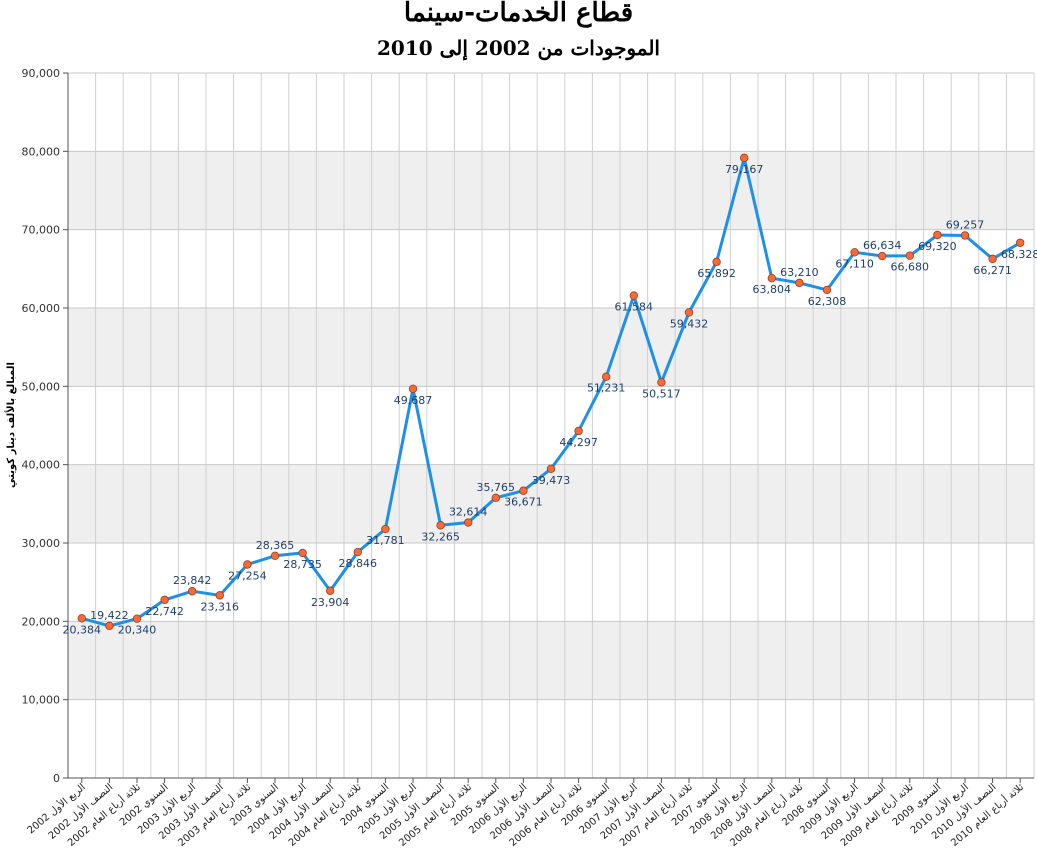 The image size is (1037, 864). Describe the element at coordinates (330, 602) in the screenshot. I see `data-label: 23,904` at that location.